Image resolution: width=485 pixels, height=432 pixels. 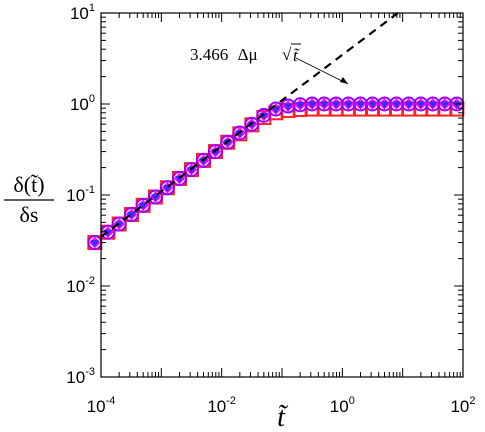 I want to click on sqrt-sign: √, so click(x=287, y=54).